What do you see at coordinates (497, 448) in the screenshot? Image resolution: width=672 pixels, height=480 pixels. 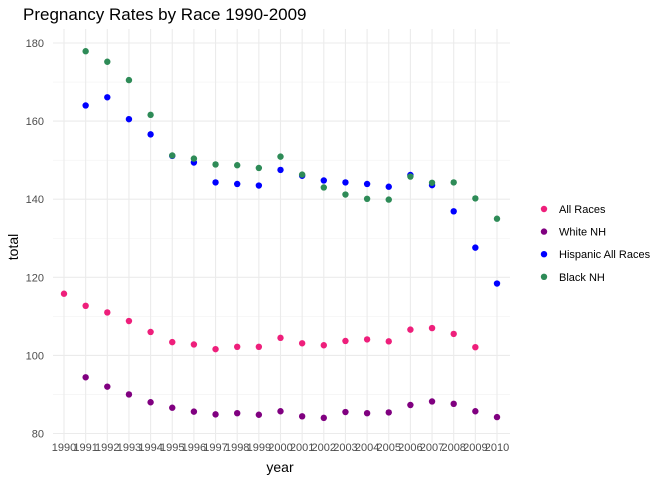 I see `x-tick-label: 2010` at bounding box center [497, 448].